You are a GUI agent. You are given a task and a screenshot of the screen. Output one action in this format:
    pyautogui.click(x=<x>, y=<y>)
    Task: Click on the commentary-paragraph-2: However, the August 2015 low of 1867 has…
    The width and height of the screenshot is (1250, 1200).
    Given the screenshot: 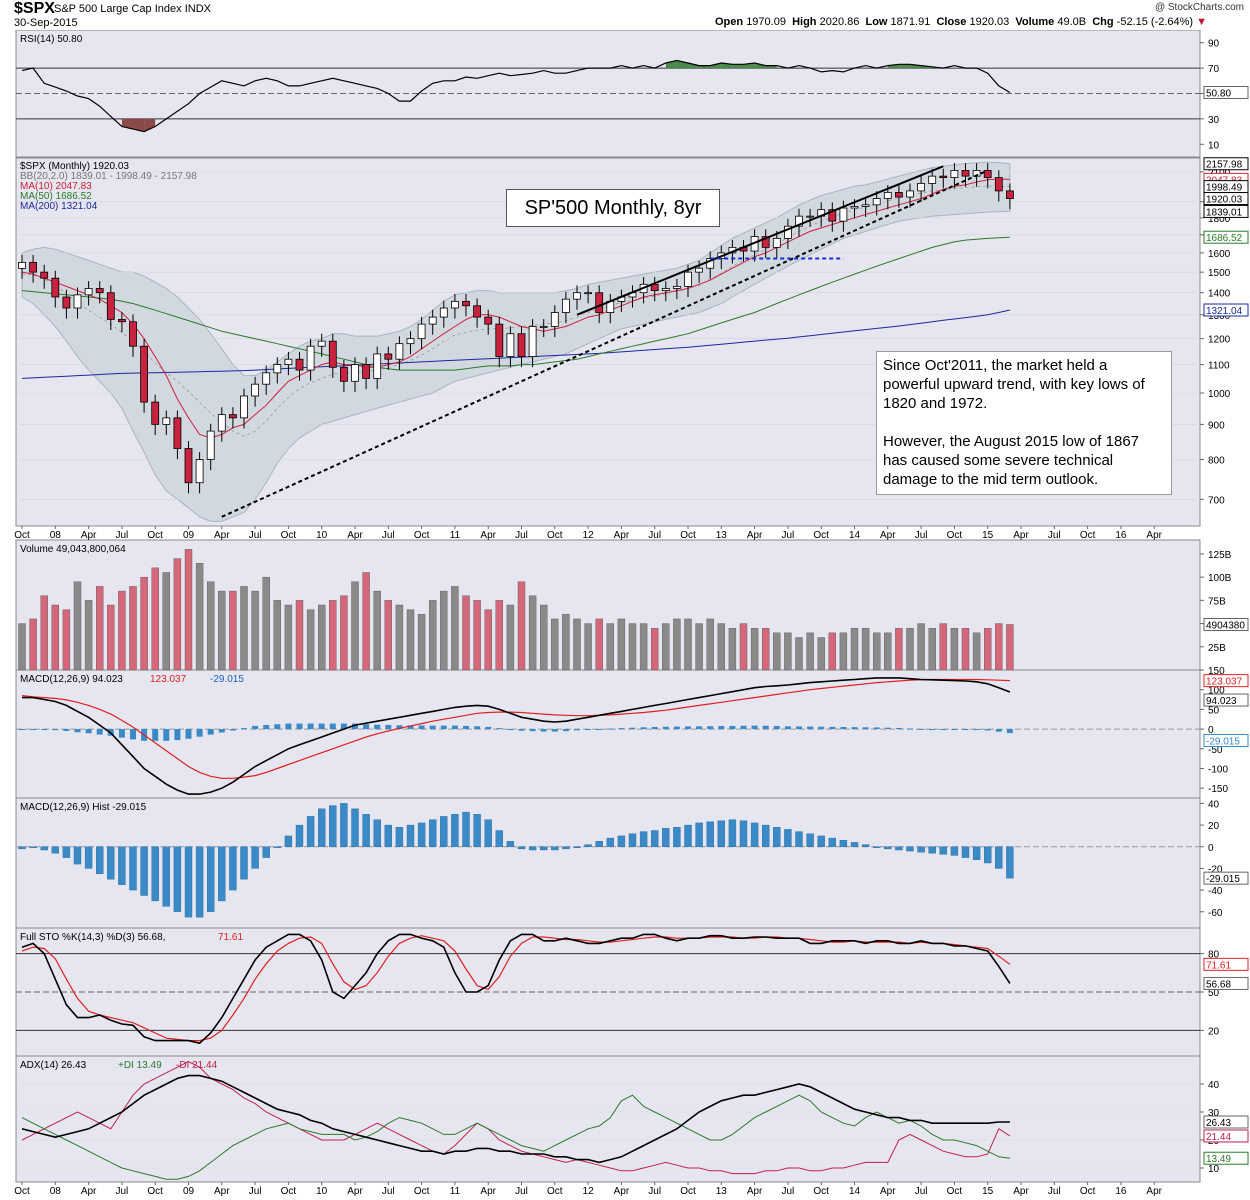 What is the action you would take?
    pyautogui.click(x=1011, y=460)
    